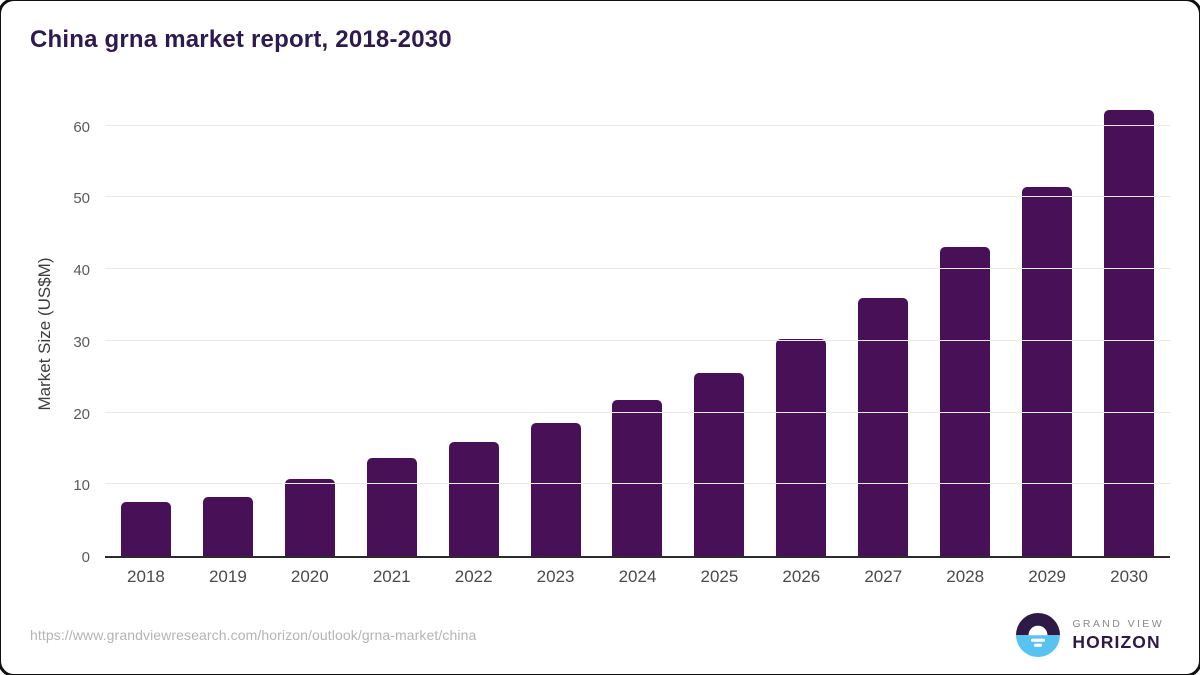  What do you see at coordinates (227, 526) in the screenshot?
I see `bar-2019` at bounding box center [227, 526].